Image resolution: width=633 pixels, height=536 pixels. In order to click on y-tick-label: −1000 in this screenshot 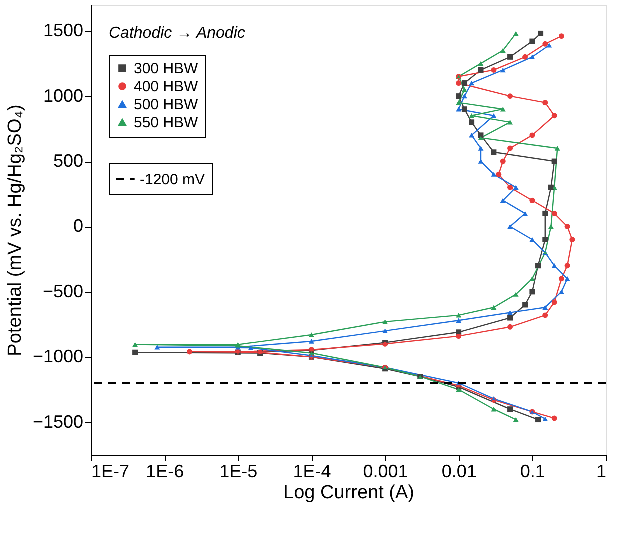, I will do `click(58, 356)`.